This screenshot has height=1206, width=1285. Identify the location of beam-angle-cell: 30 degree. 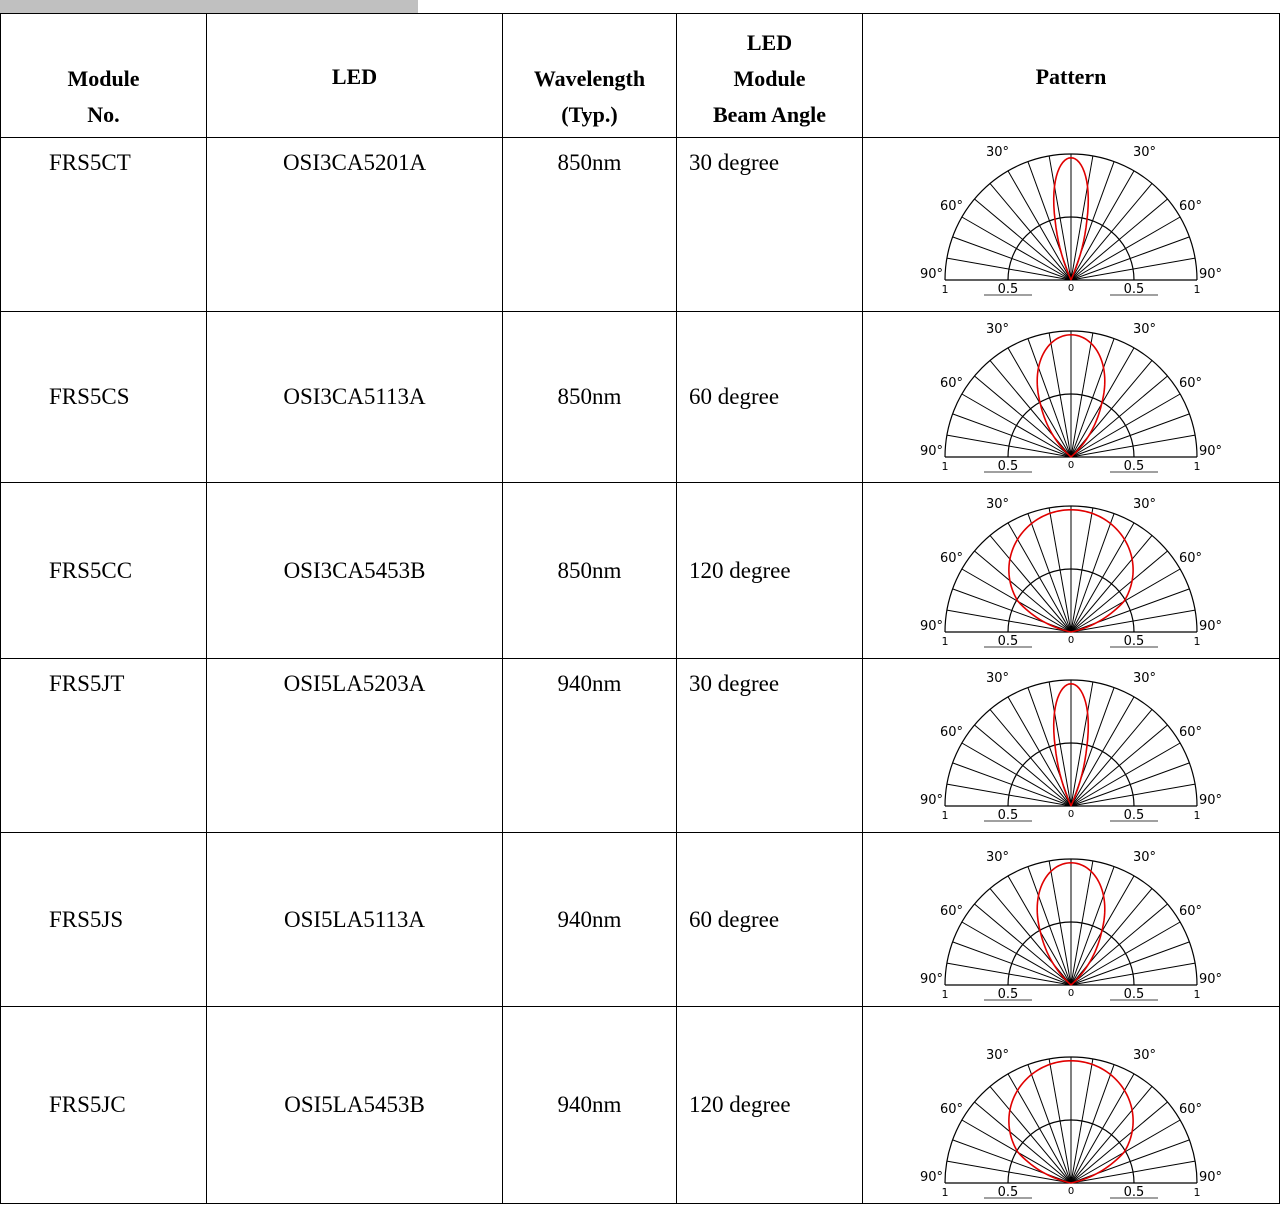
(769, 745).